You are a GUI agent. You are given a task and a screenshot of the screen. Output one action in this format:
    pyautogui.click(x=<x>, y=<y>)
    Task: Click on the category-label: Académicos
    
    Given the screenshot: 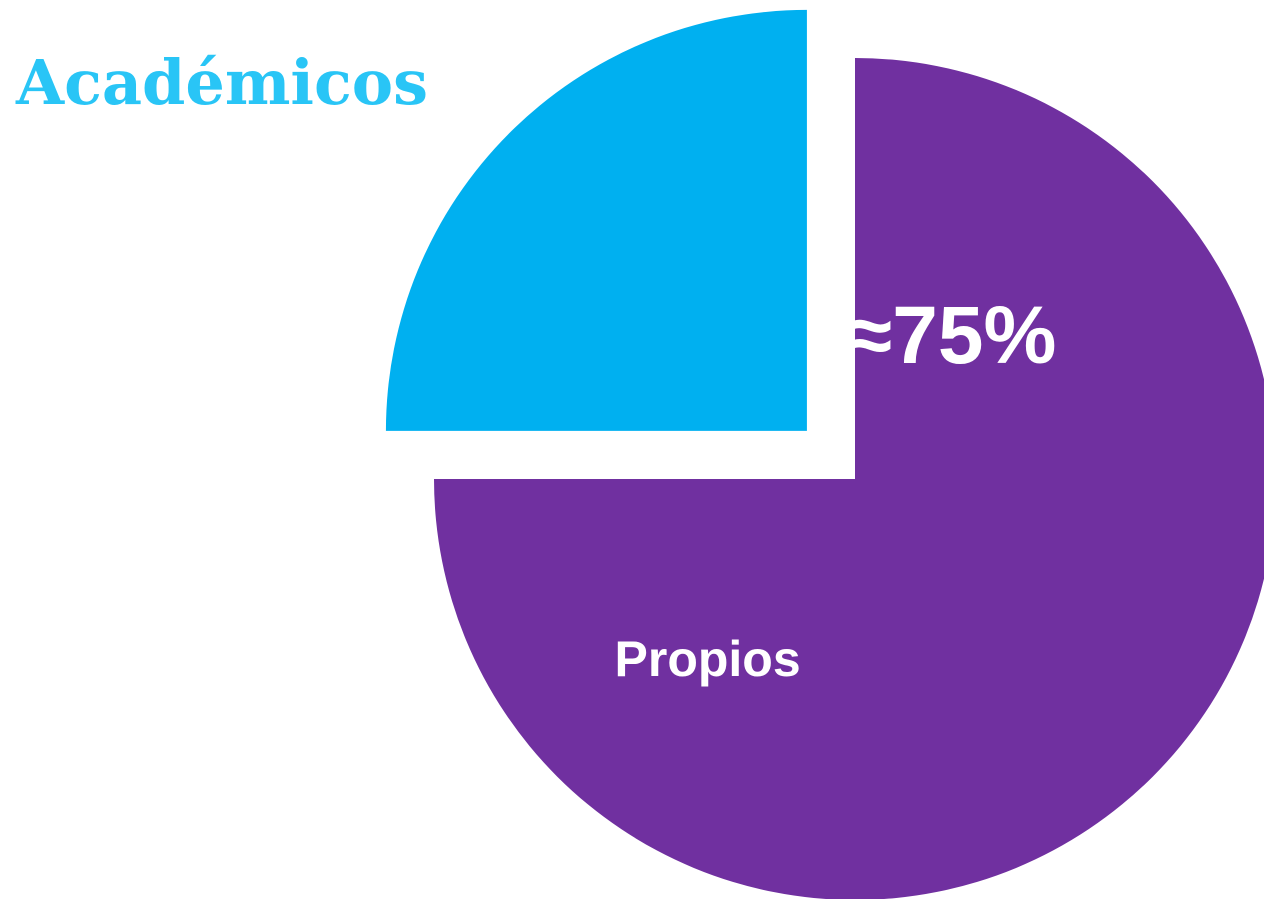 What is the action you would take?
    pyautogui.click(x=221, y=82)
    